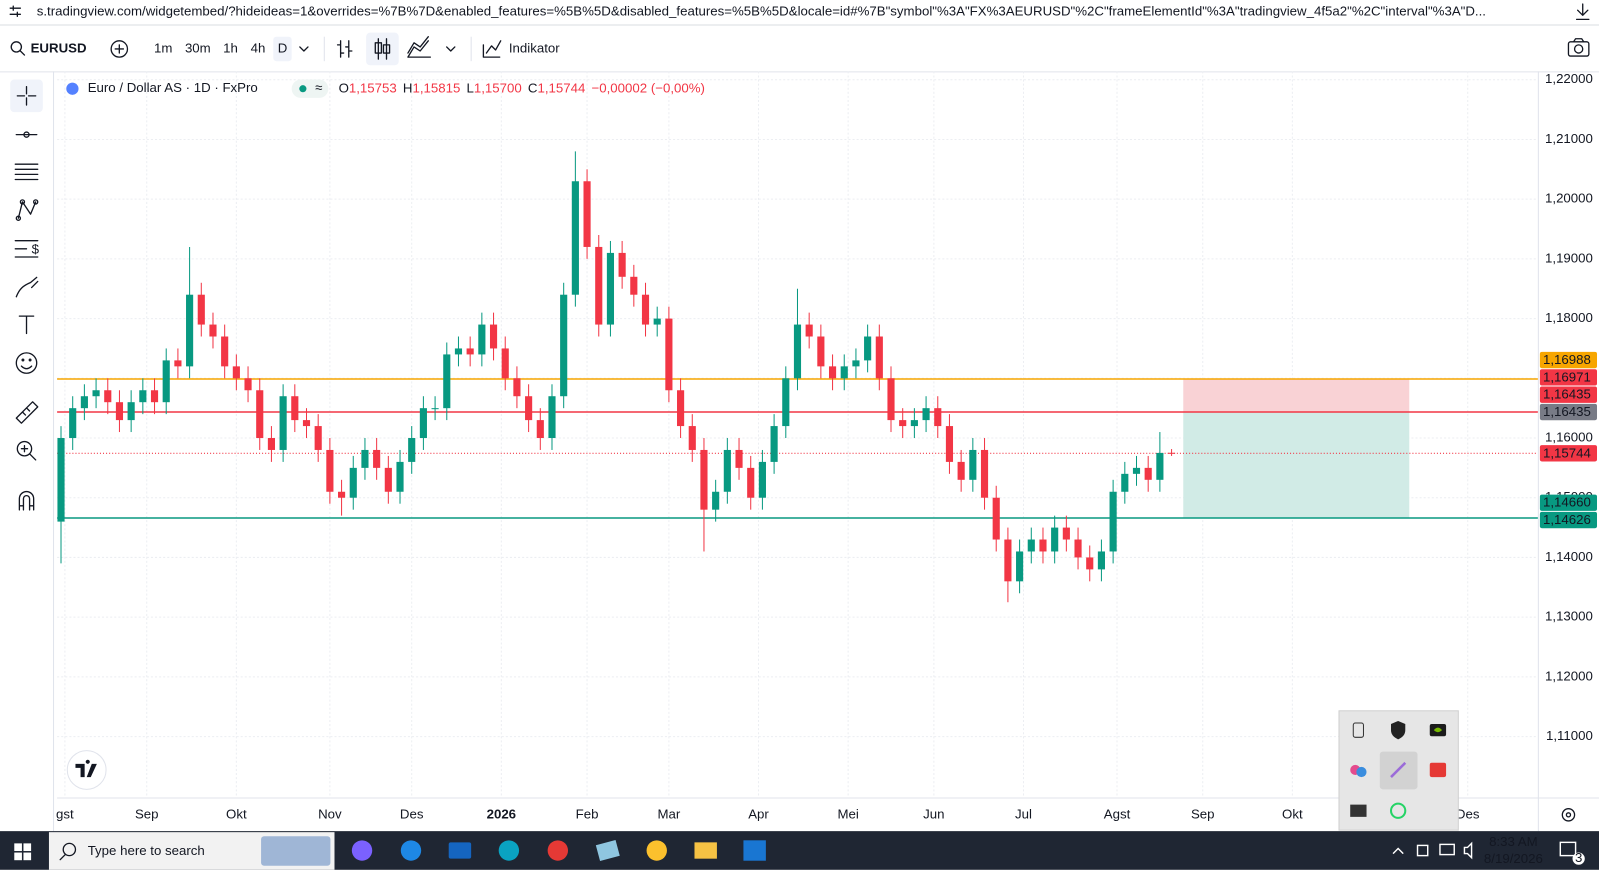 This screenshot has height=870, width=1599. Describe the element at coordinates (330, 813) in the screenshot. I see `x-tick-label: Nov` at that location.